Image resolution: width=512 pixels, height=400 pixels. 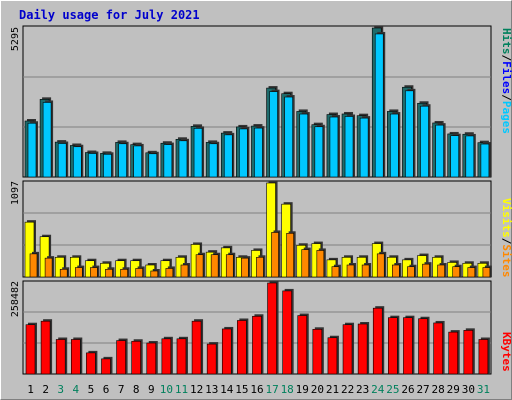 I want to click on x-tick-label: 30, so click(x=468, y=389).